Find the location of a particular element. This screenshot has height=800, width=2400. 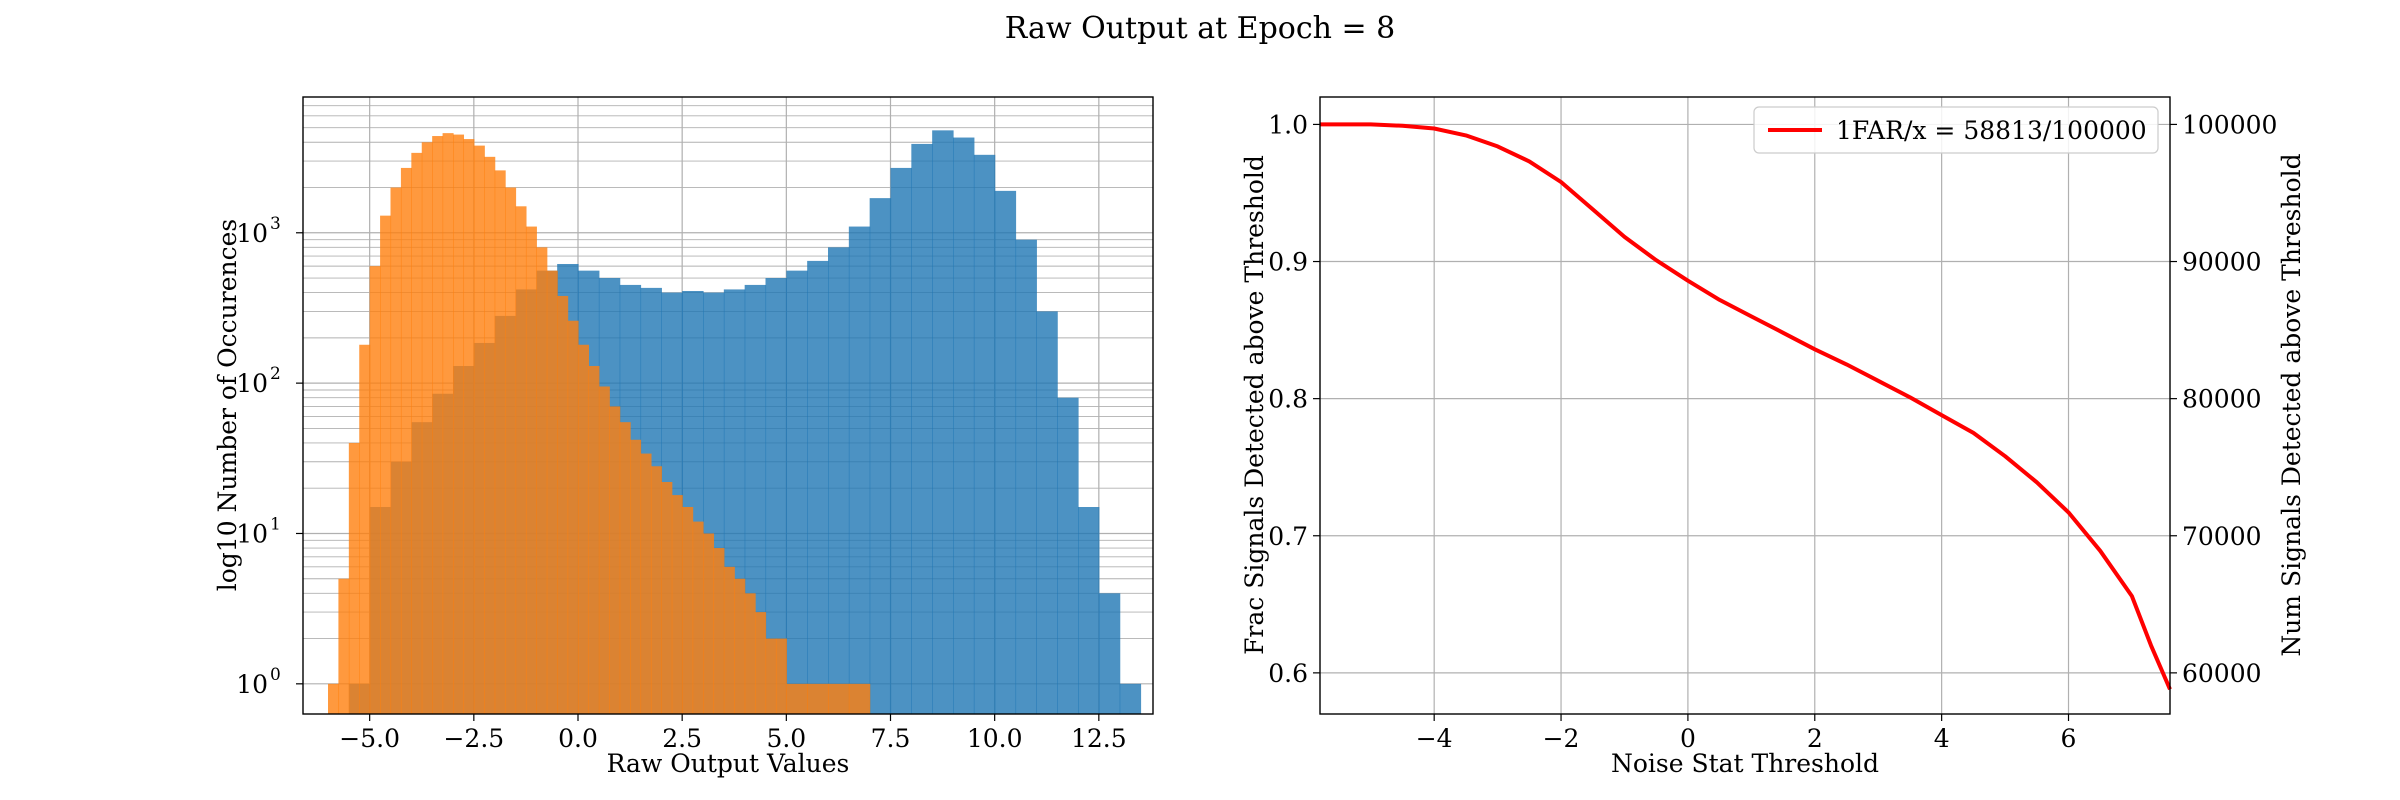

detection-curve-legend: 1FAR/x = 58813/100000 is located at coordinates (1956, 130).